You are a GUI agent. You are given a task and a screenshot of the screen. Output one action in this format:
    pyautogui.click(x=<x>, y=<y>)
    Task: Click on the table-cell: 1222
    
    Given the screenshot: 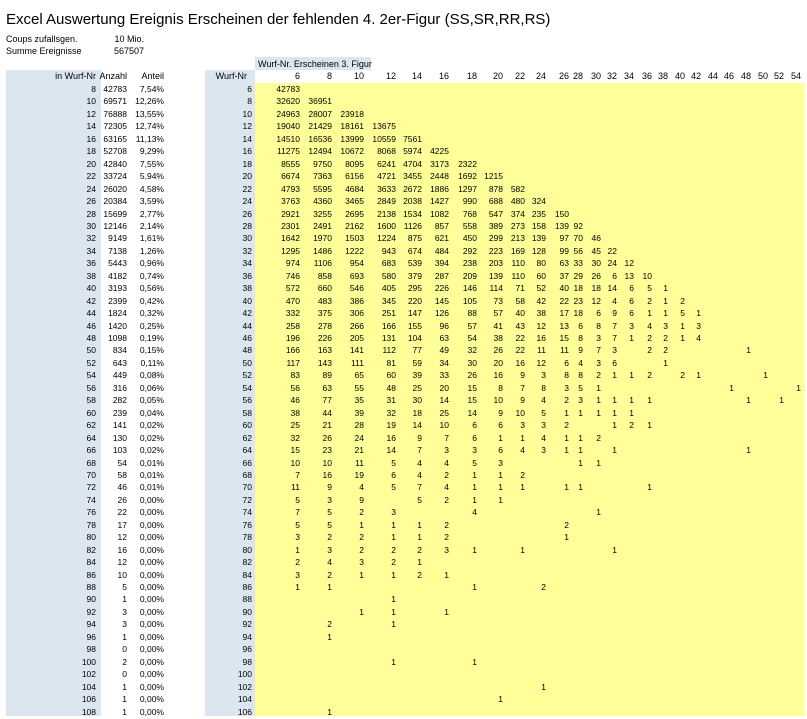 What is the action you would take?
    pyautogui.click(x=354, y=250)
    